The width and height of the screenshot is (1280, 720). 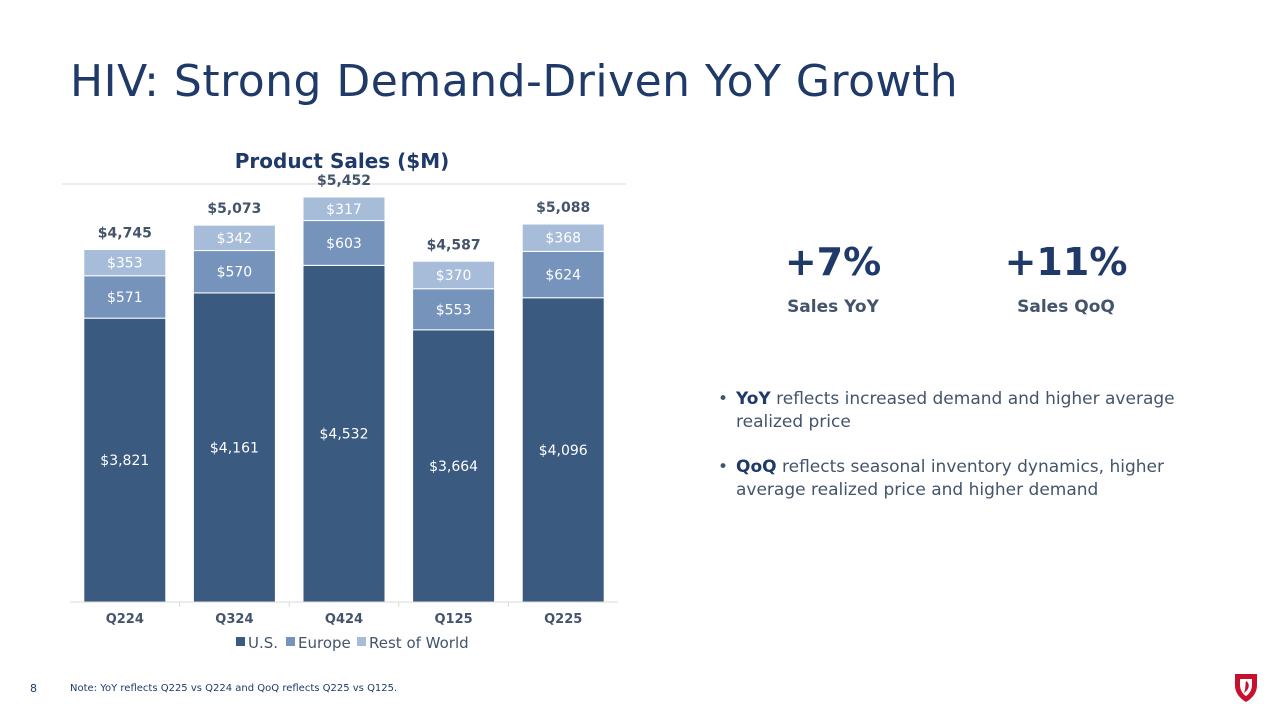 I want to click on x-tick-label: Q324, so click(x=234, y=619).